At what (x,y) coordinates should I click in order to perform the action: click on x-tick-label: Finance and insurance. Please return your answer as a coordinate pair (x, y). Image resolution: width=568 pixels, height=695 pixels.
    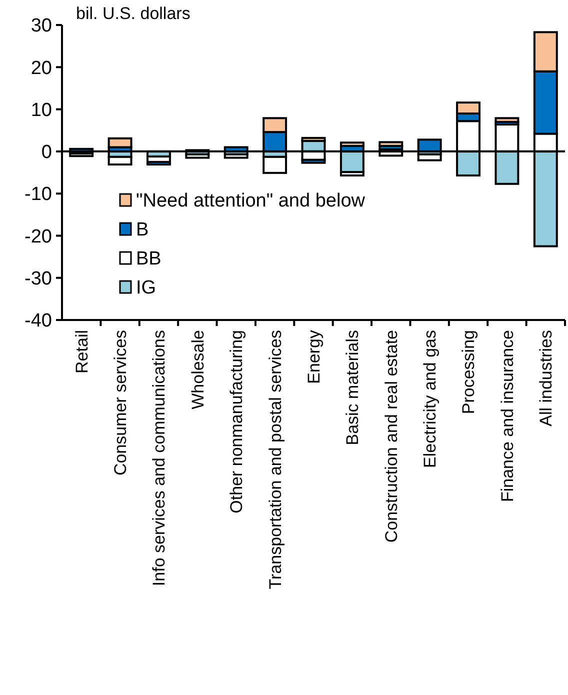
    Looking at the image, I should click on (507, 416).